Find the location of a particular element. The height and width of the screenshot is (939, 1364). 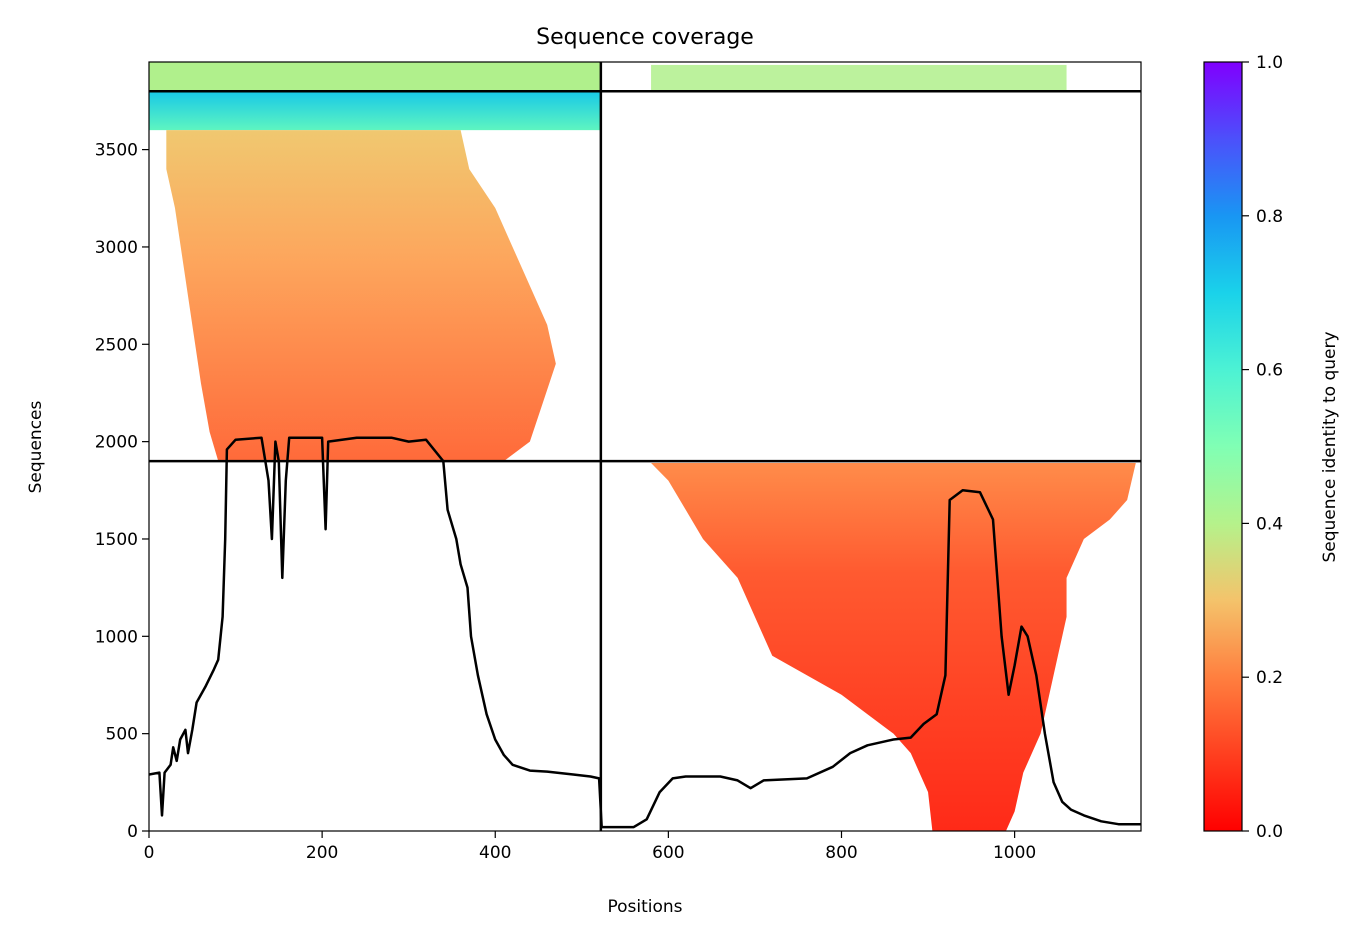

y-axis: 0 500 1000 1500 2000 2500 3000 3500 is located at coordinates (122, 491).